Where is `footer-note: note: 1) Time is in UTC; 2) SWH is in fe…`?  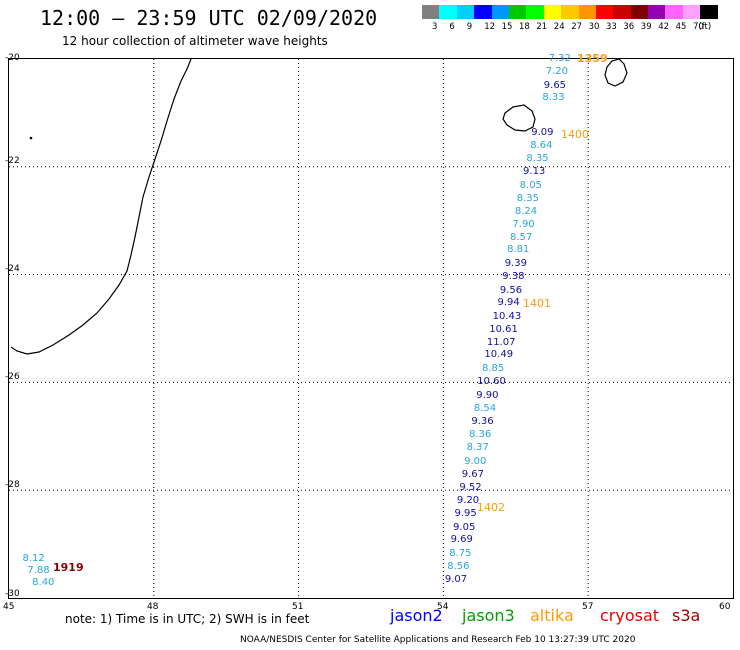 footer-note: note: 1) Time is in UTC; 2) SWH is in fe… is located at coordinates (187, 619).